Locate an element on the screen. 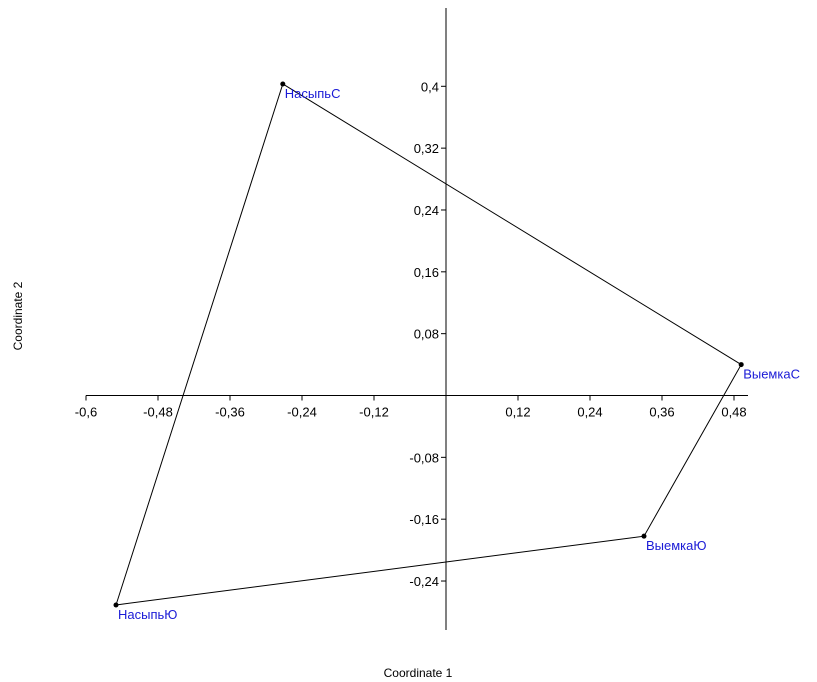  y-axis-ticks: 0,4 0,32 0,24 0,16 0,08 -0,08 -0,16 -0,24 is located at coordinates (427, 334).